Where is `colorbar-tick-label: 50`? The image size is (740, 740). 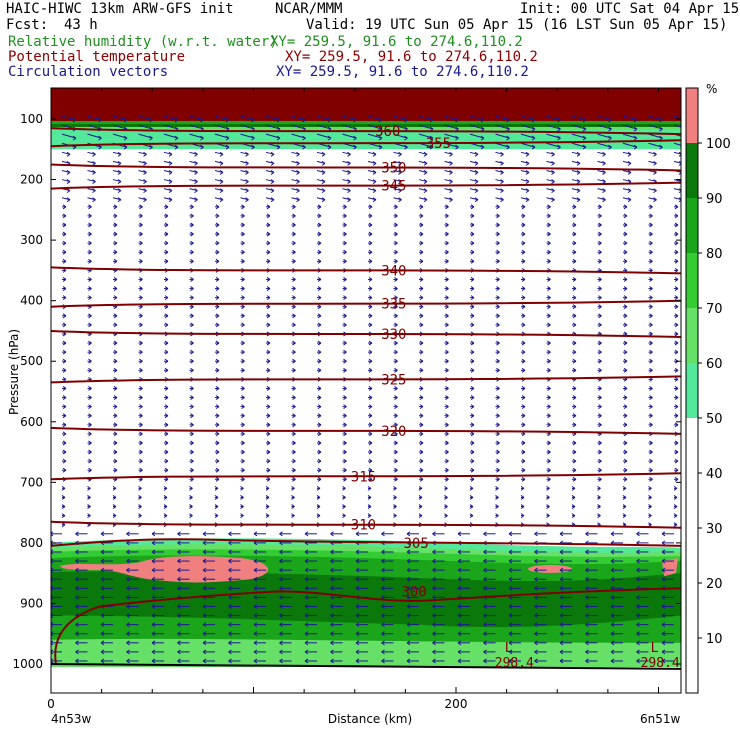 colorbar-tick-label: 50 is located at coordinates (714, 419).